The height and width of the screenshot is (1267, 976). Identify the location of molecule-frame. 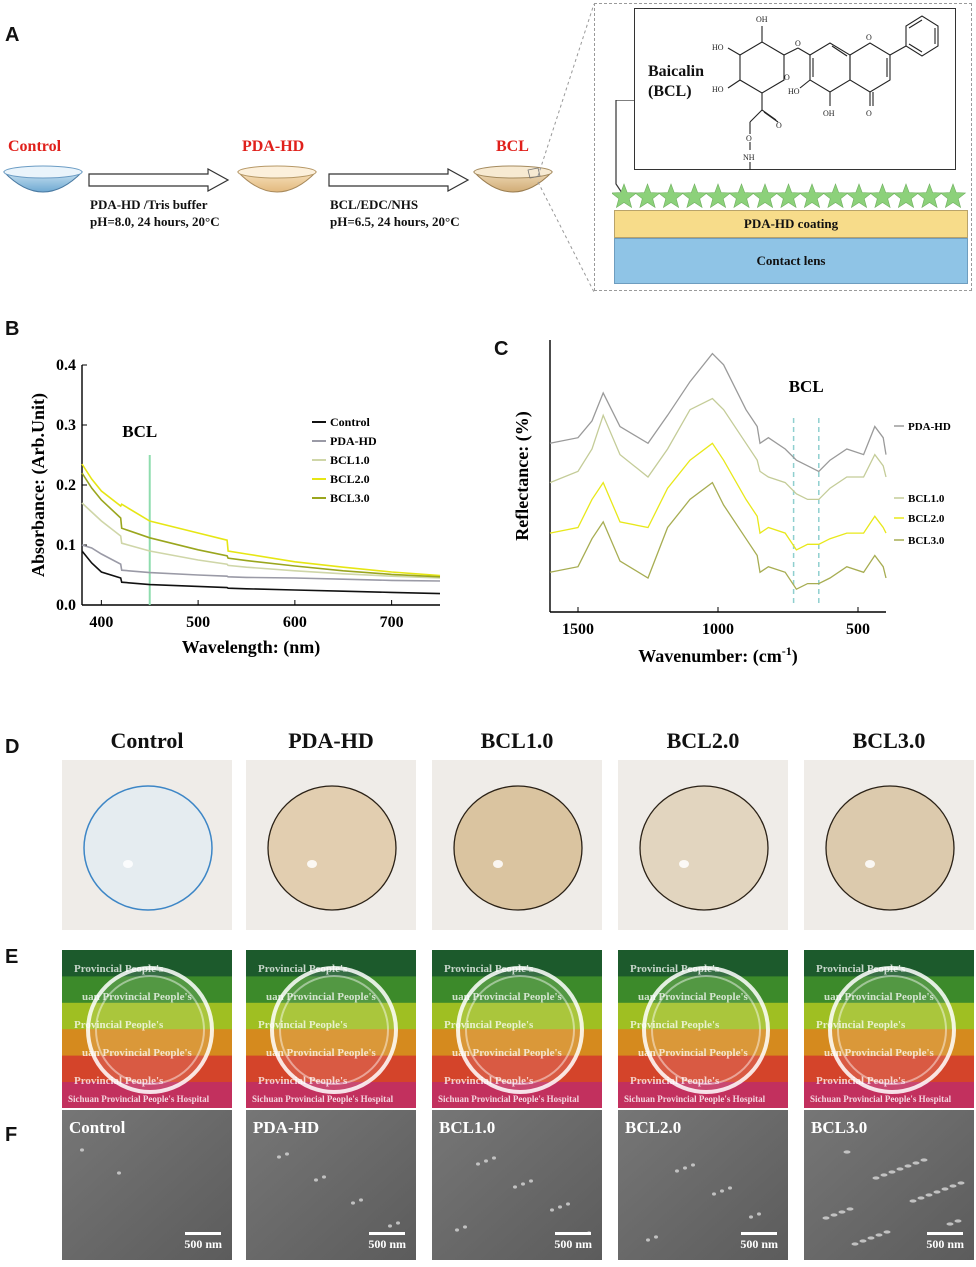
(795, 89).